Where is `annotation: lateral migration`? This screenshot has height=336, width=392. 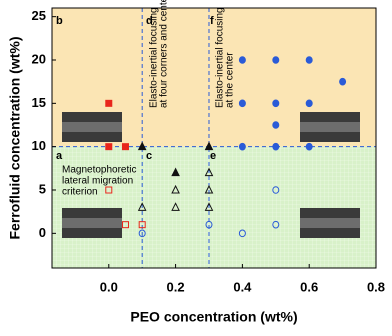
annotation: lateral migration is located at coordinates (97, 181).